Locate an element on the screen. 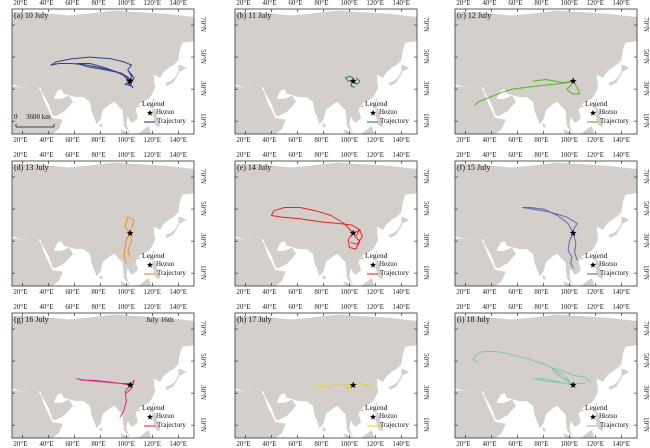  map-svg-b is located at coordinates (326, 71).